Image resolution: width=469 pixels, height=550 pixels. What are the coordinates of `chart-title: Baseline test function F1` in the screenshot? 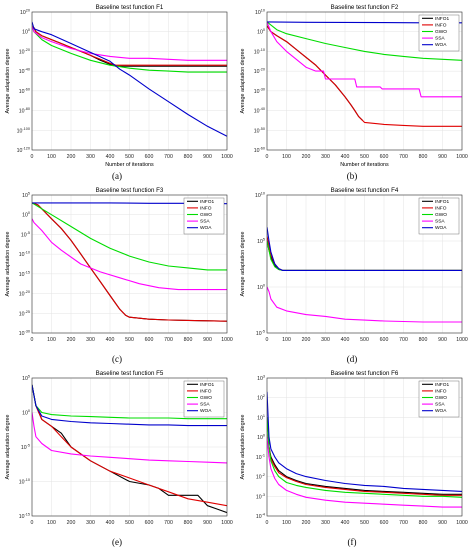 It's located at (130, 7).